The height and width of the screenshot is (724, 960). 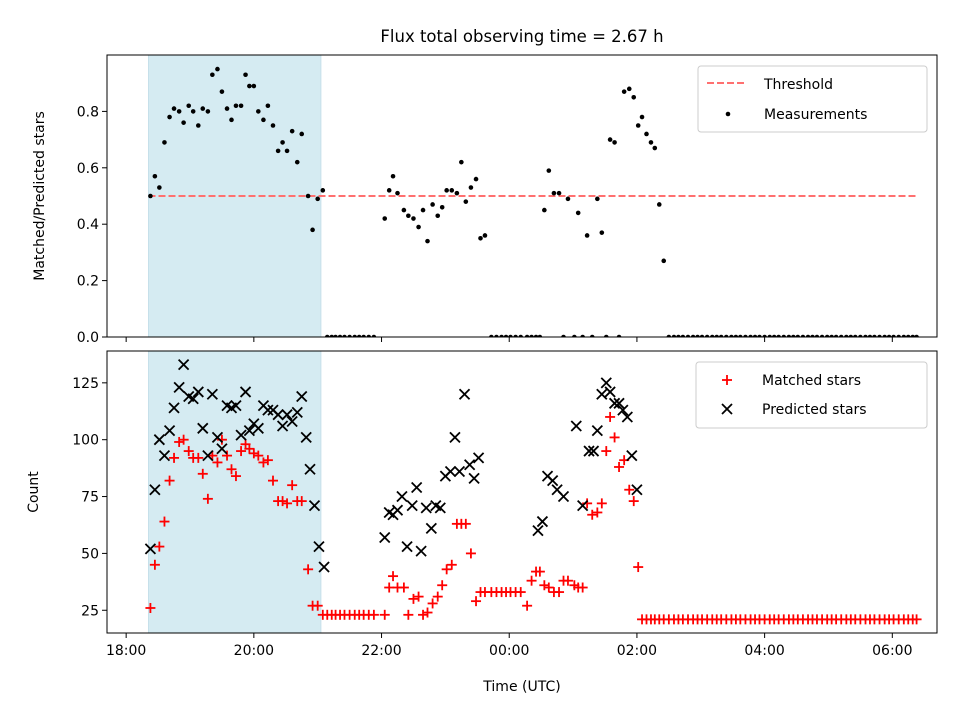 I want to click on legend-threshold-label: Threshold, so click(x=798, y=85).